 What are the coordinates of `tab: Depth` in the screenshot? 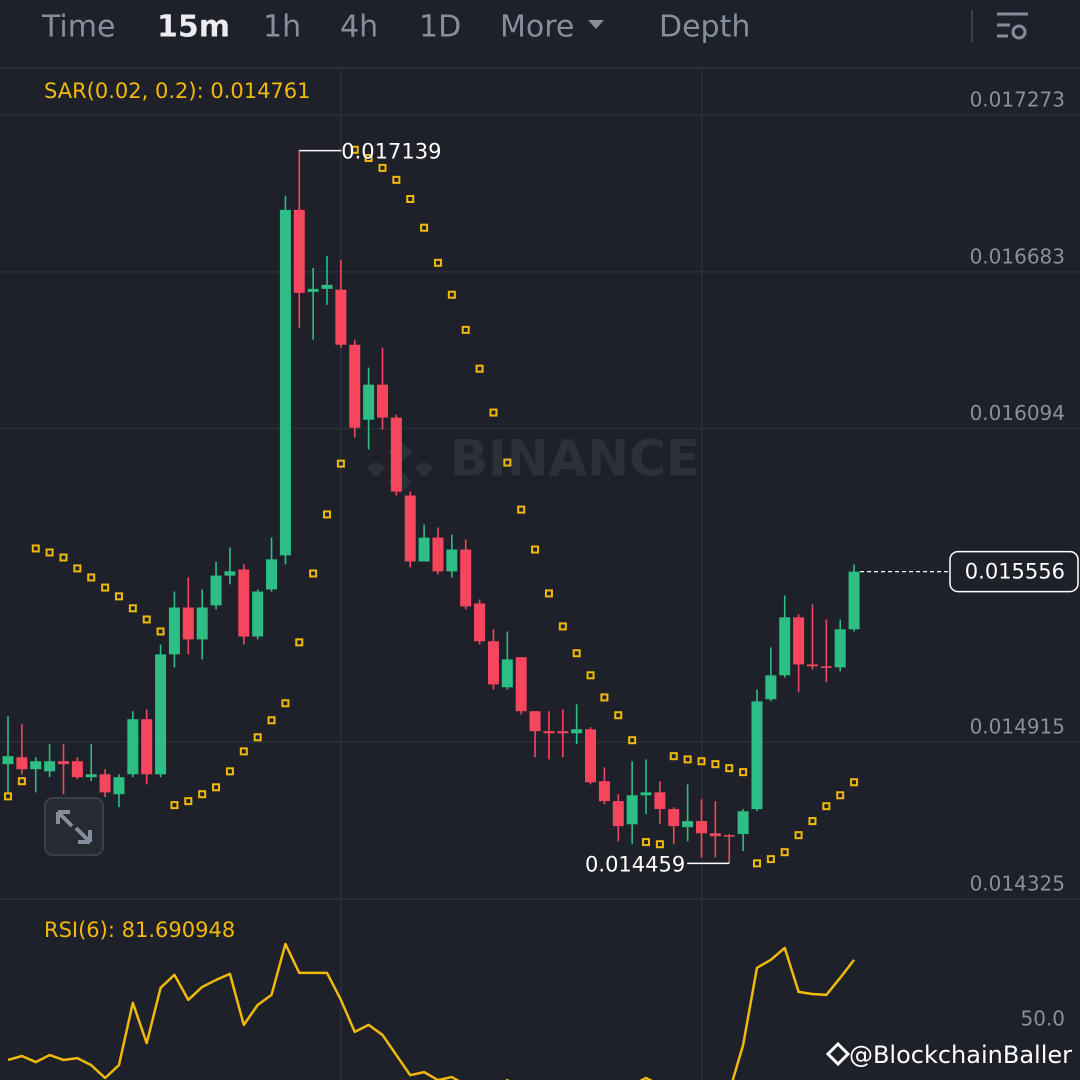 It's located at (704, 27).